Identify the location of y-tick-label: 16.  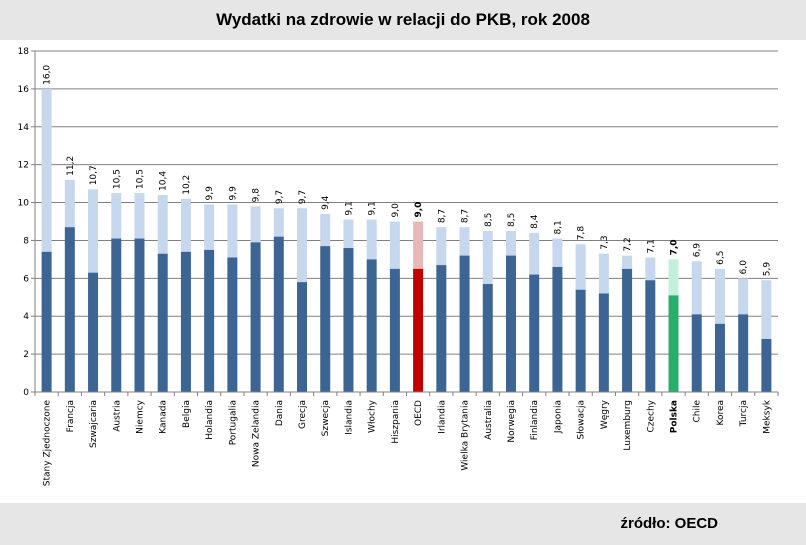
(24, 90).